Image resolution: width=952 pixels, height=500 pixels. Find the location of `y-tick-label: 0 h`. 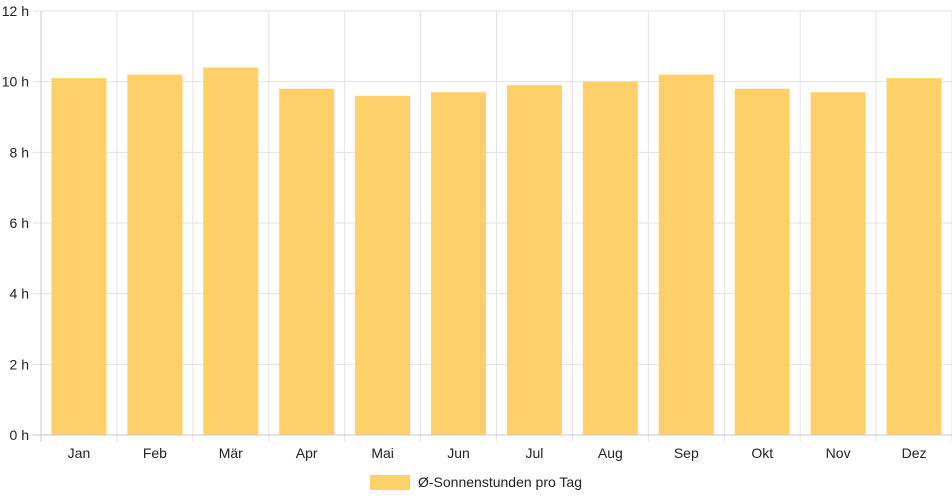

y-tick-label: 0 h is located at coordinates (19, 435).